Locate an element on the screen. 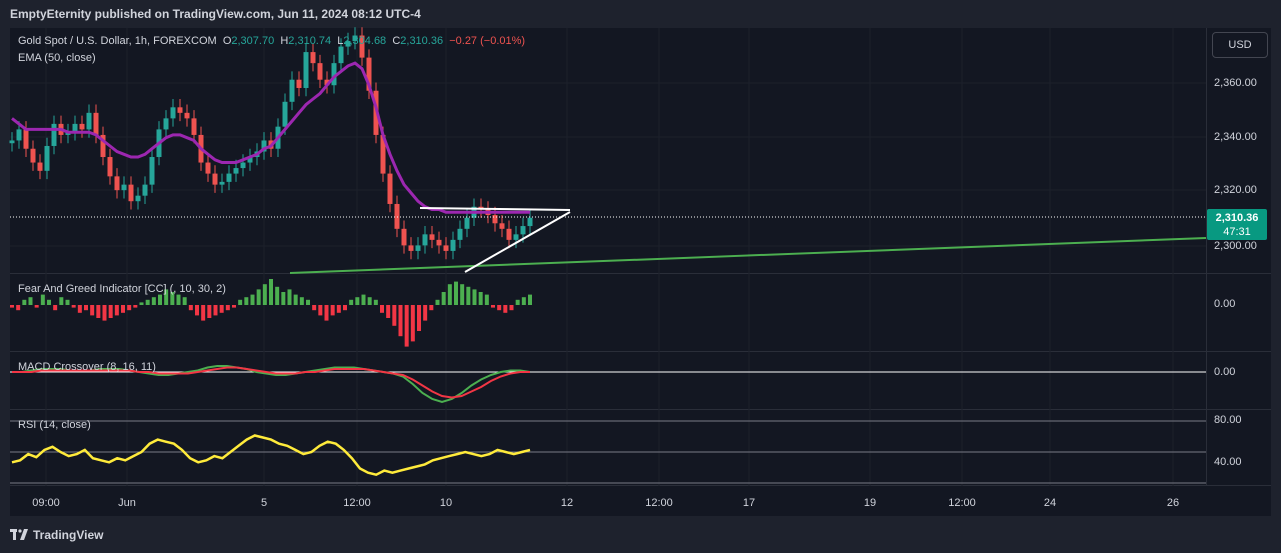  currency-button: USD is located at coordinates (1240, 45).